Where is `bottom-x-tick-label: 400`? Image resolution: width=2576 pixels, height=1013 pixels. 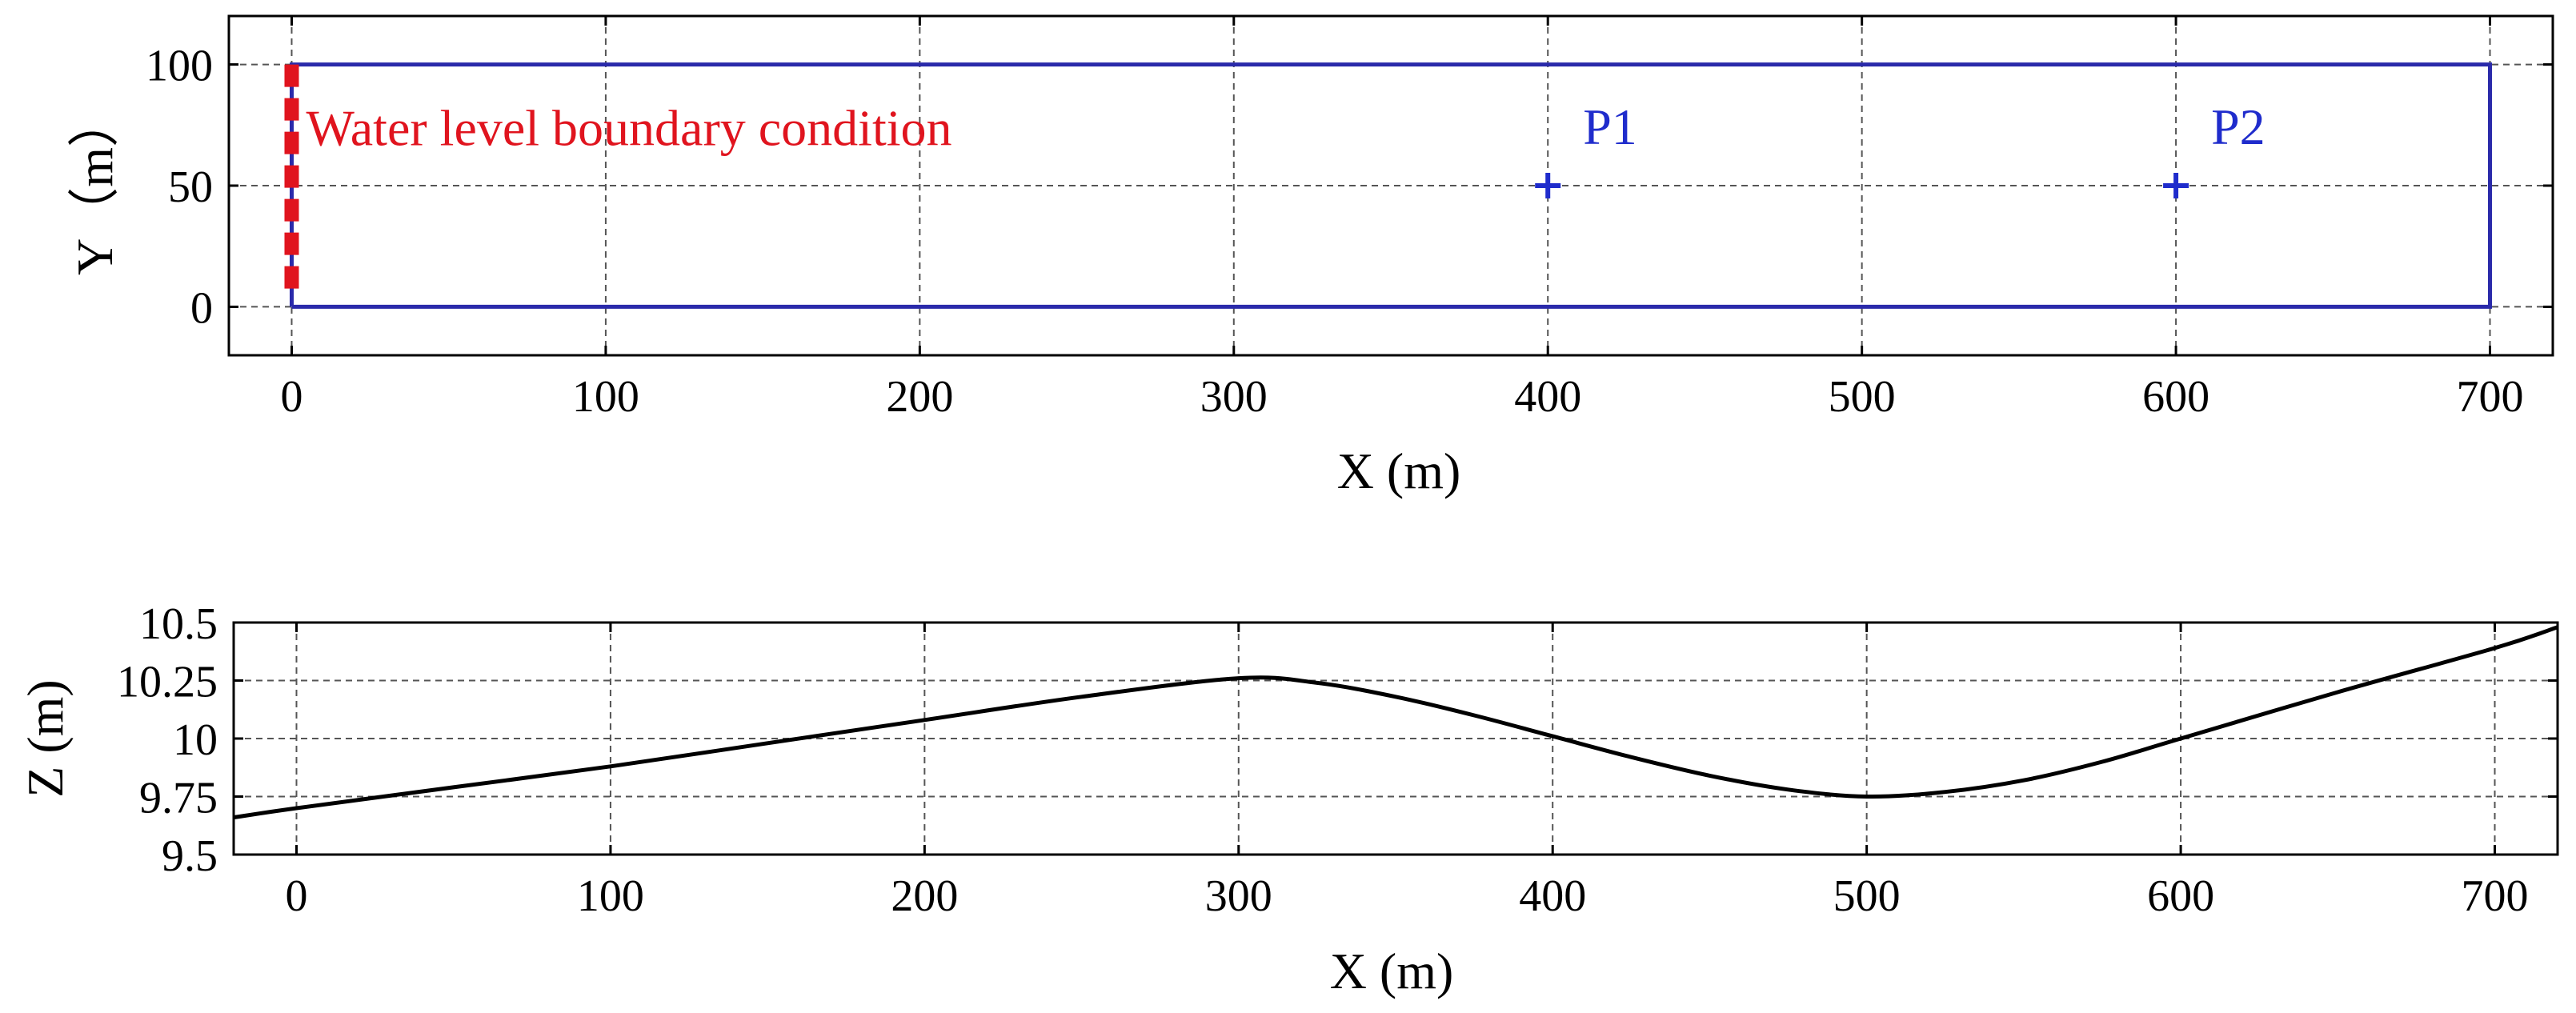
bottom-x-tick-label: 400 is located at coordinates (1552, 896).